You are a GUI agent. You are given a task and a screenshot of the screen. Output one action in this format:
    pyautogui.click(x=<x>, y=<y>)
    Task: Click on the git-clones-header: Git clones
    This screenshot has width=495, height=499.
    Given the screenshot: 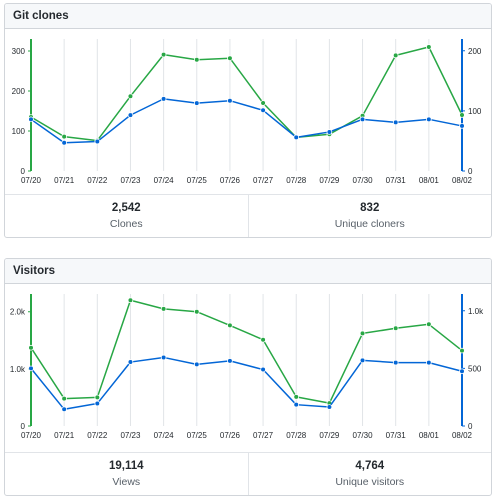 What is the action you would take?
    pyautogui.click(x=248, y=16)
    